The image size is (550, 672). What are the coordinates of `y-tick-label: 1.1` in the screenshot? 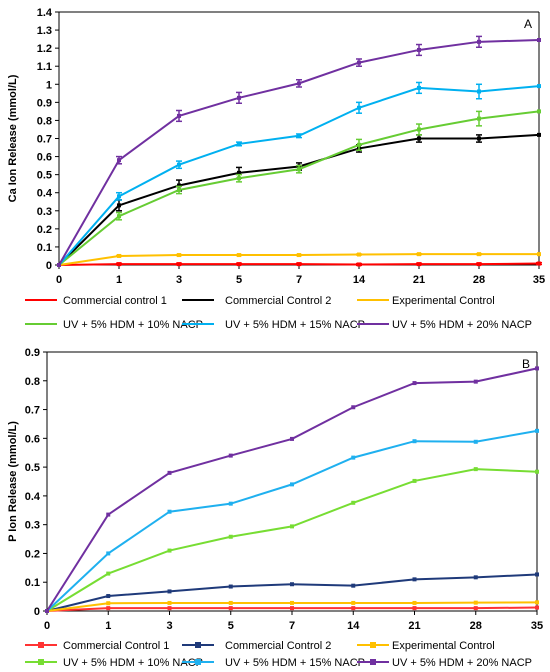 It's located at (44, 67).